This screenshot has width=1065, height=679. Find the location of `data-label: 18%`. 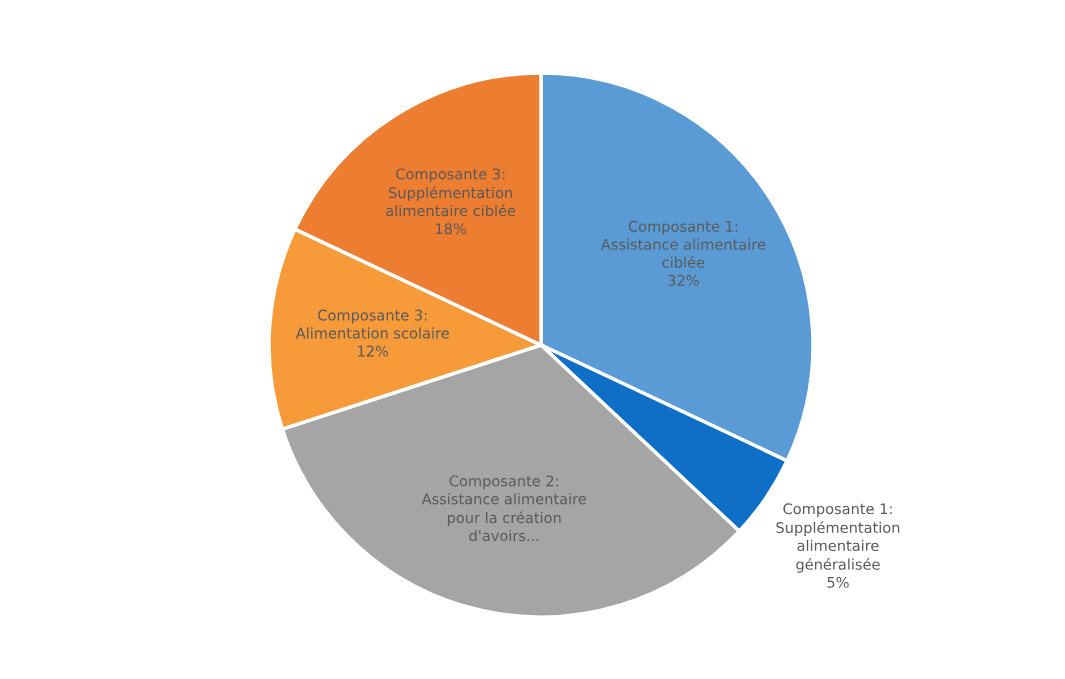

data-label: 18% is located at coordinates (451, 229).